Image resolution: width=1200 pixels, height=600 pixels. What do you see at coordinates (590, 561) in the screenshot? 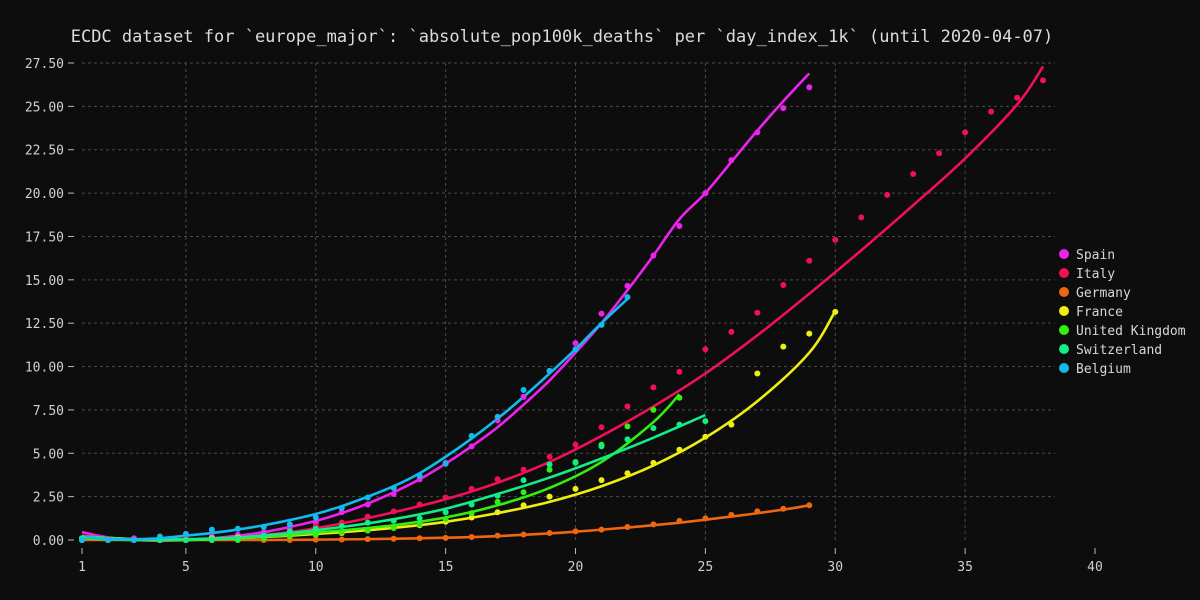
I see `x-axis: 1 5 10 15 20 25 30 35 40` at bounding box center [590, 561].